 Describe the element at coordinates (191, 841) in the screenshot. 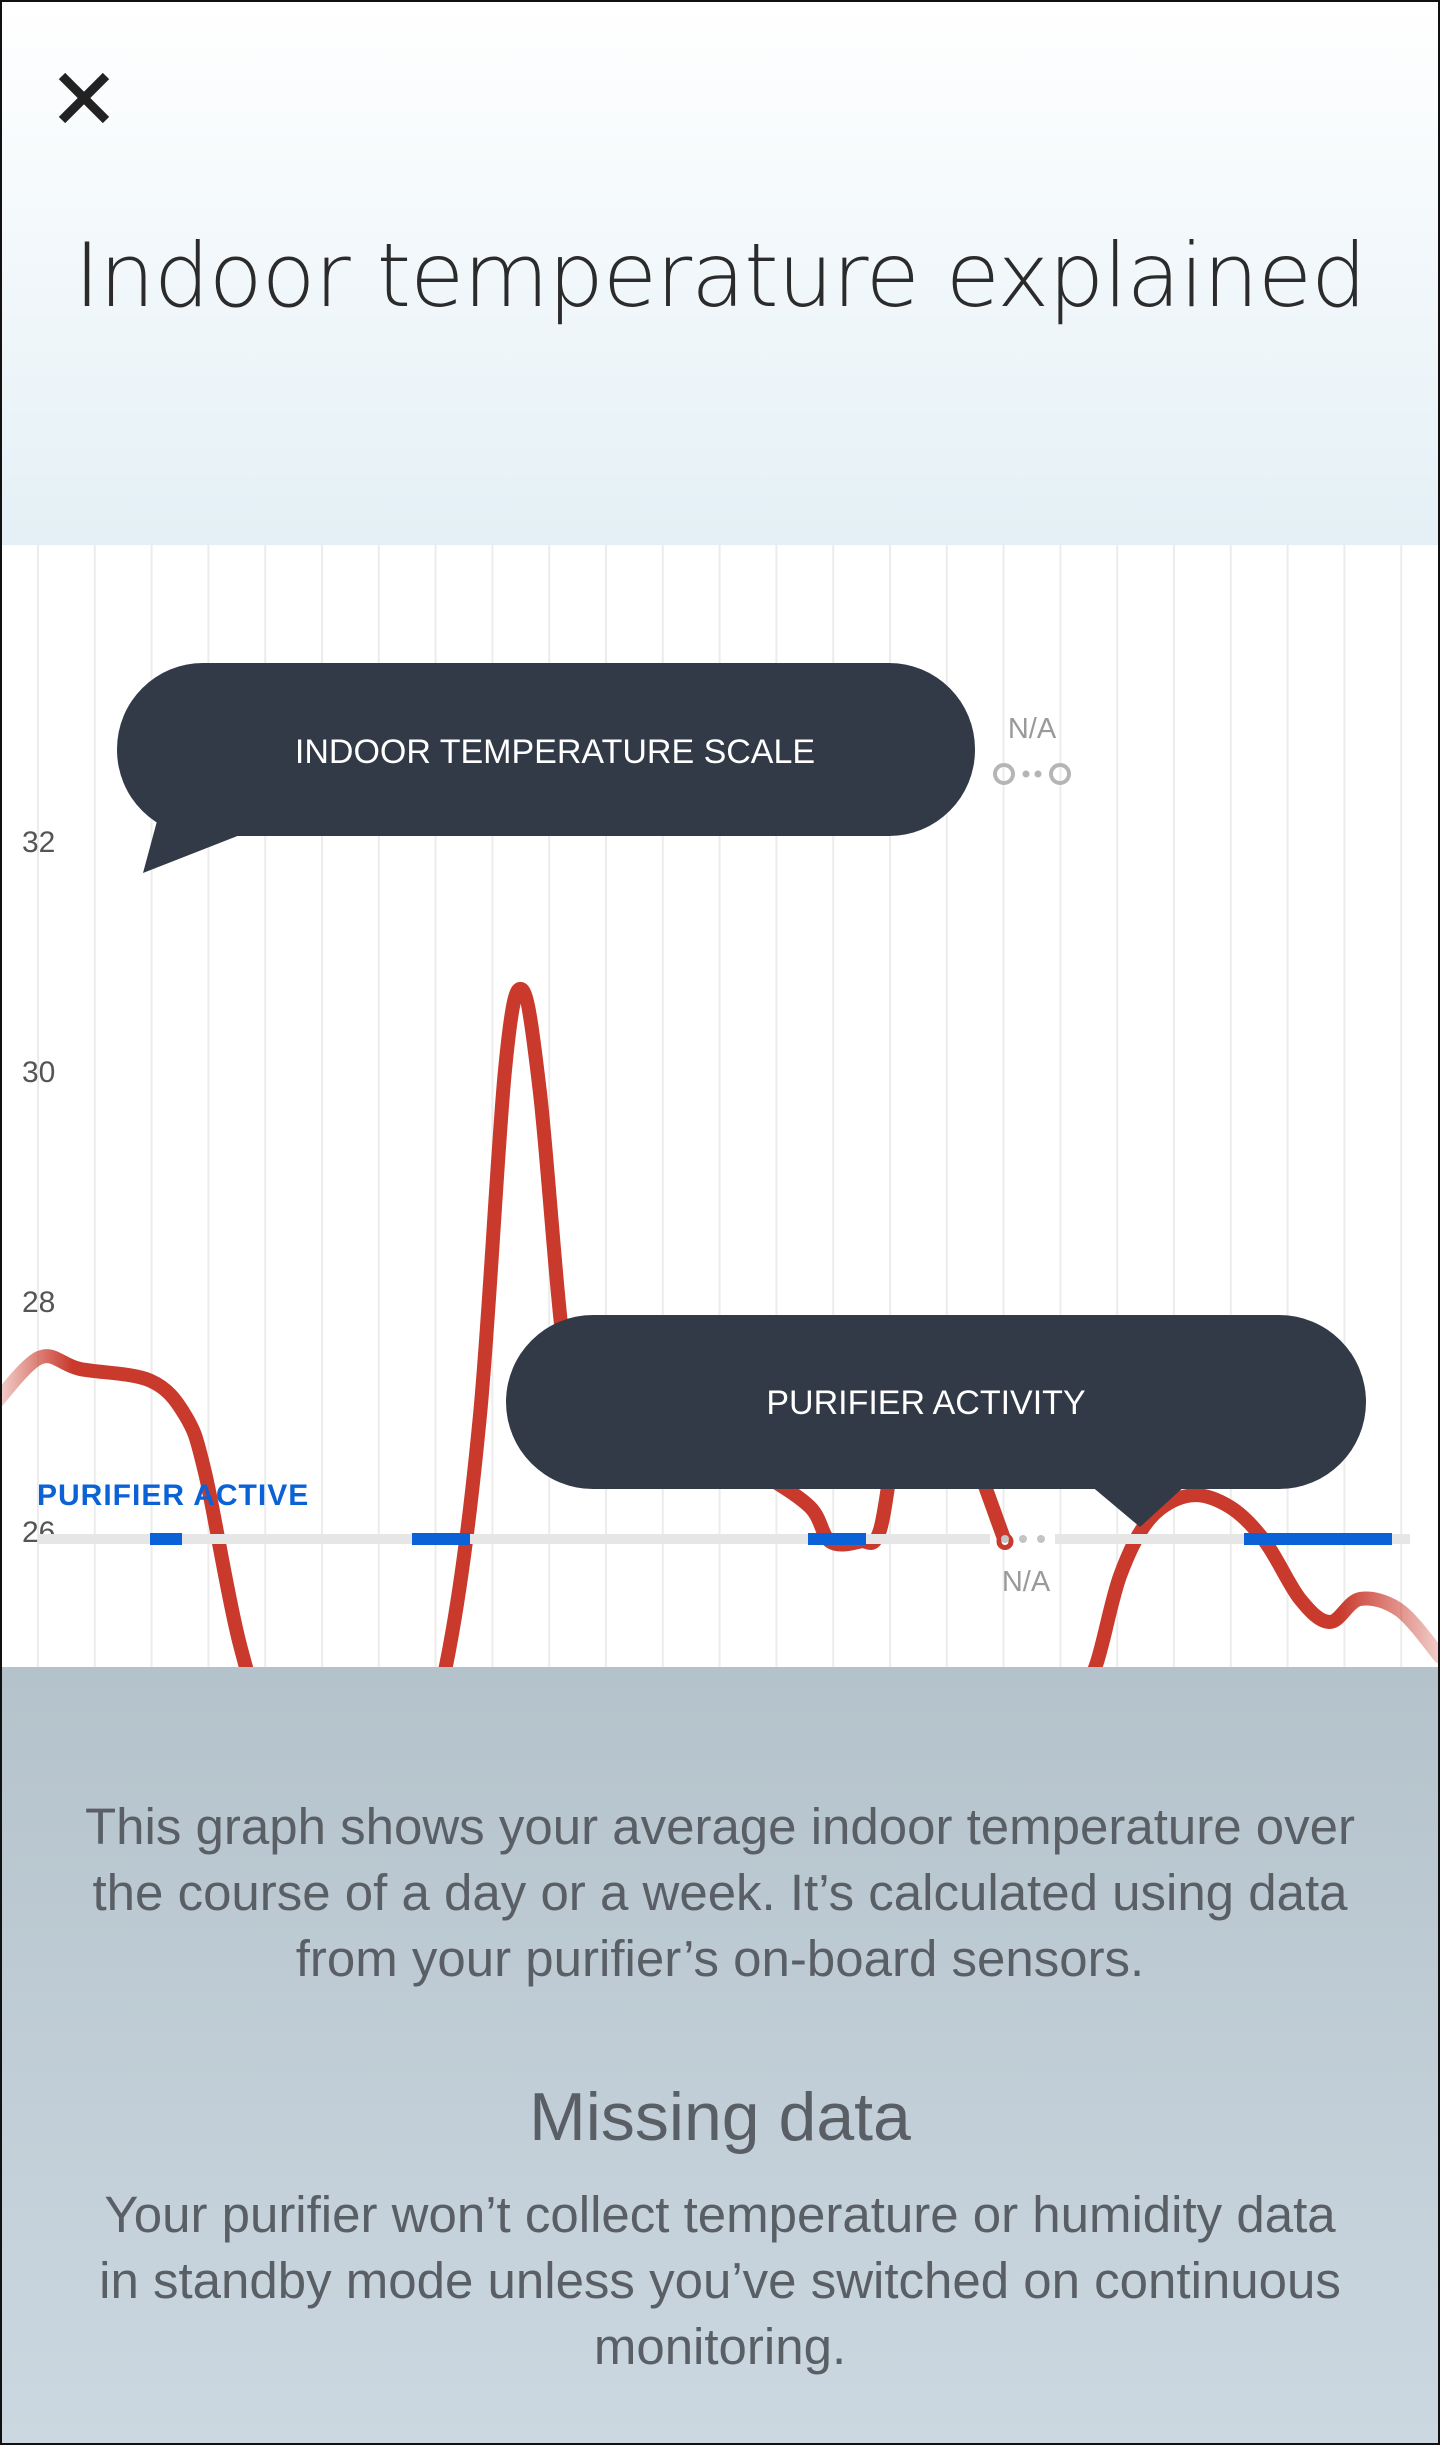

I see `scale-callout-tail` at that location.